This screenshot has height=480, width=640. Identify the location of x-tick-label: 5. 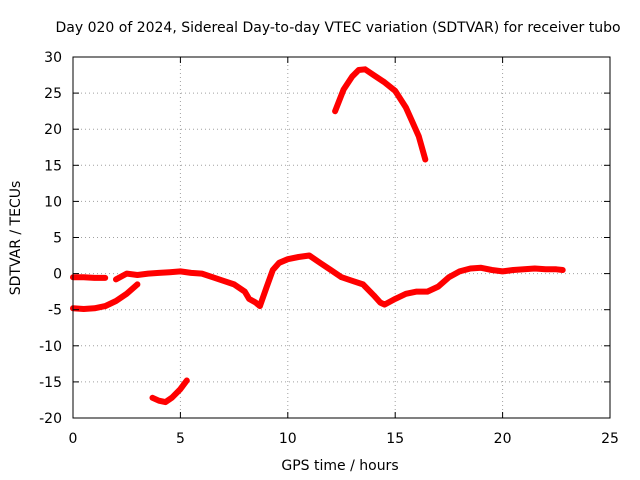
(180, 439).